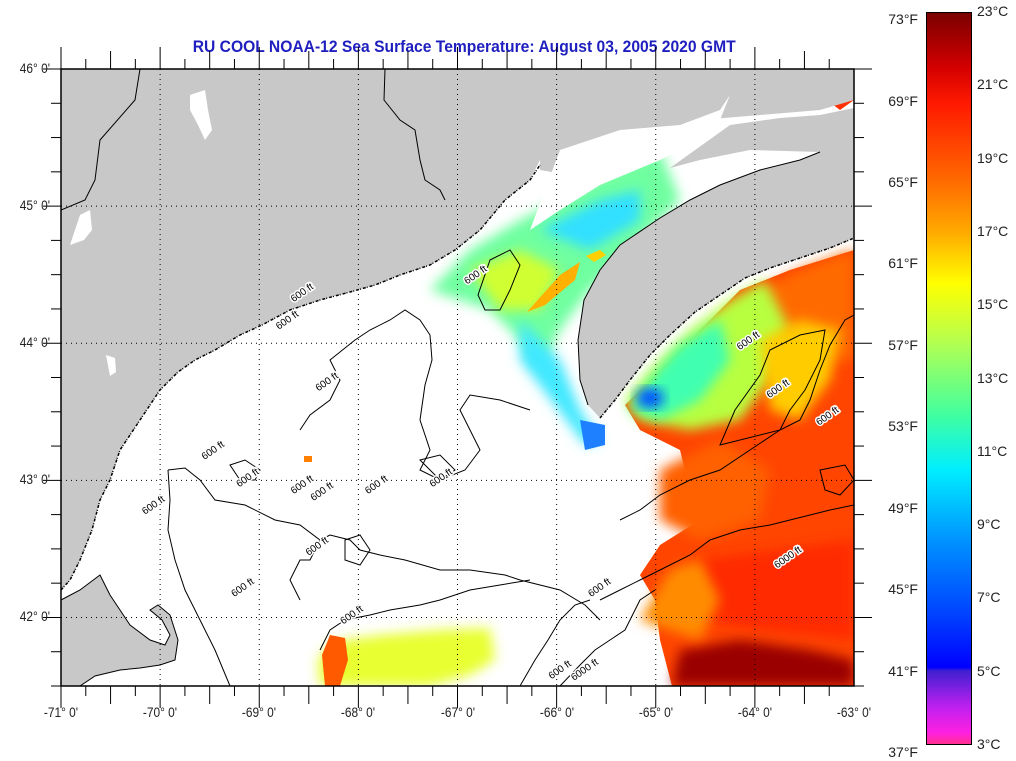 This screenshot has width=1016, height=761. I want to click on colorbar-fahrenheit-label: 73°F, so click(903, 19).